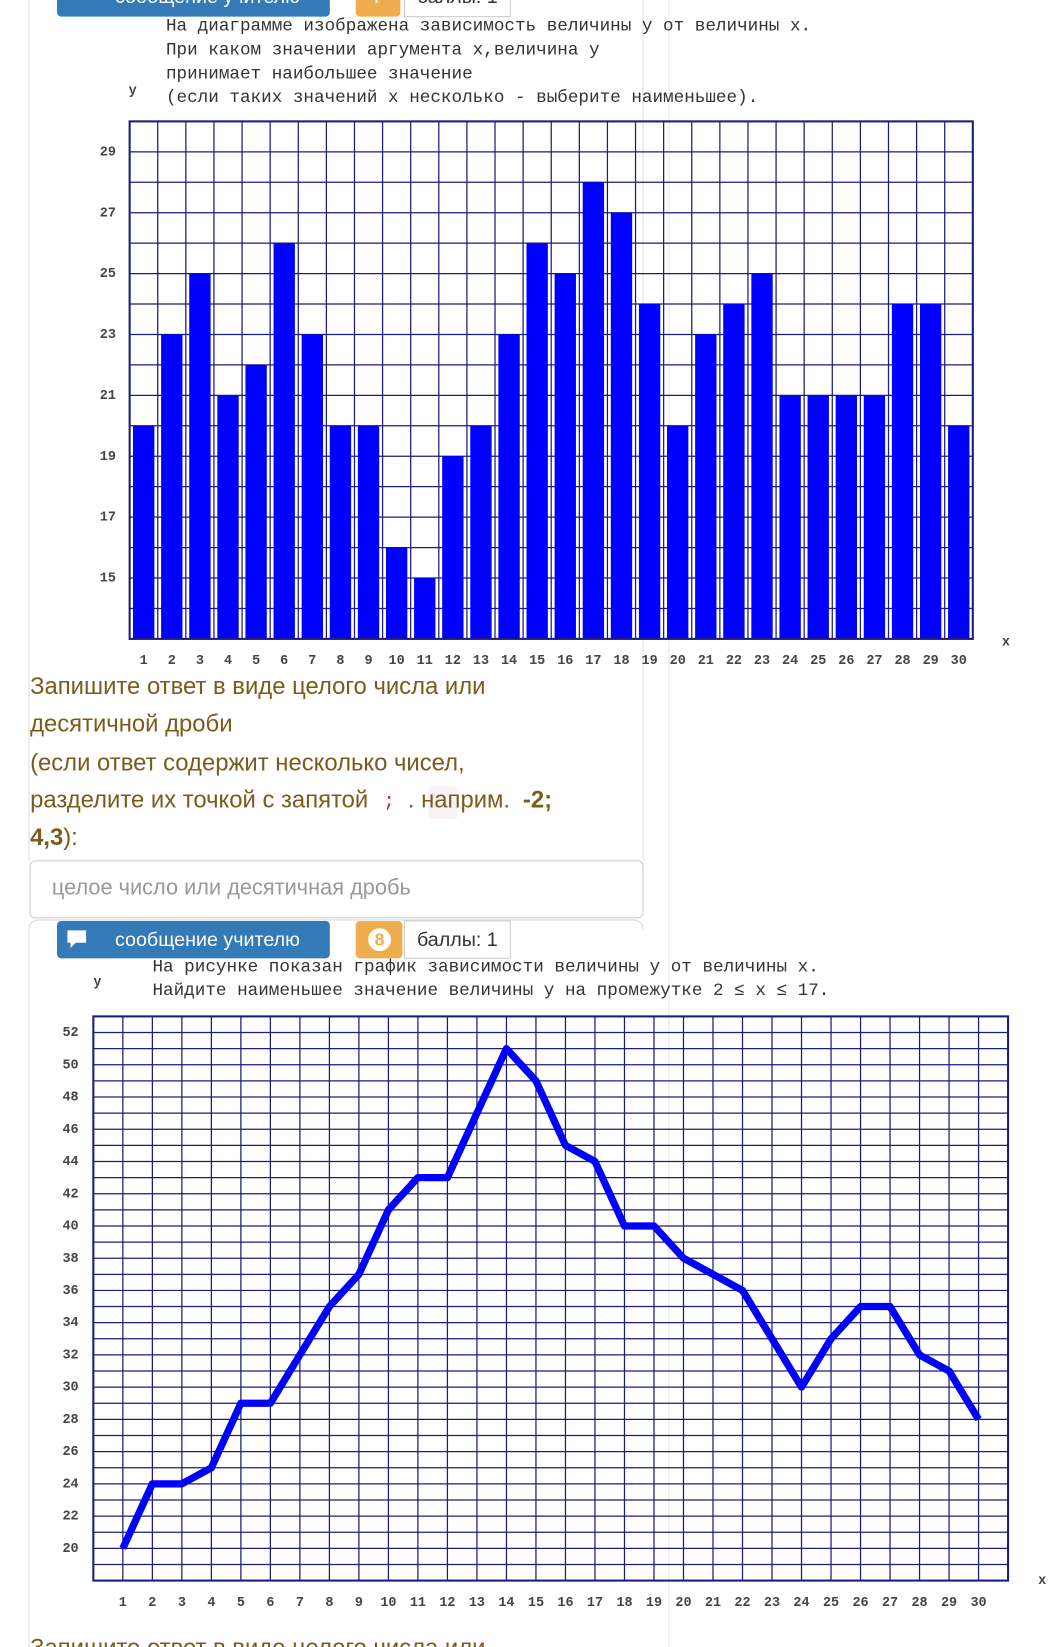 Image resolution: width=1062 pixels, height=1647 pixels. Describe the element at coordinates (537, 800) in the screenshot. I see `example: -2;` at that location.